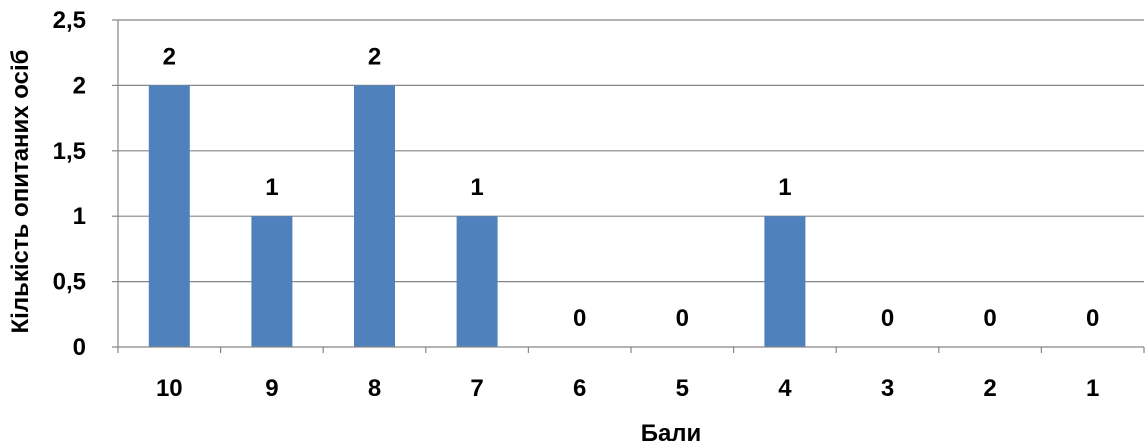 The width and height of the screenshot is (1146, 448). I want to click on x-axis-title: Бали, so click(671, 433).